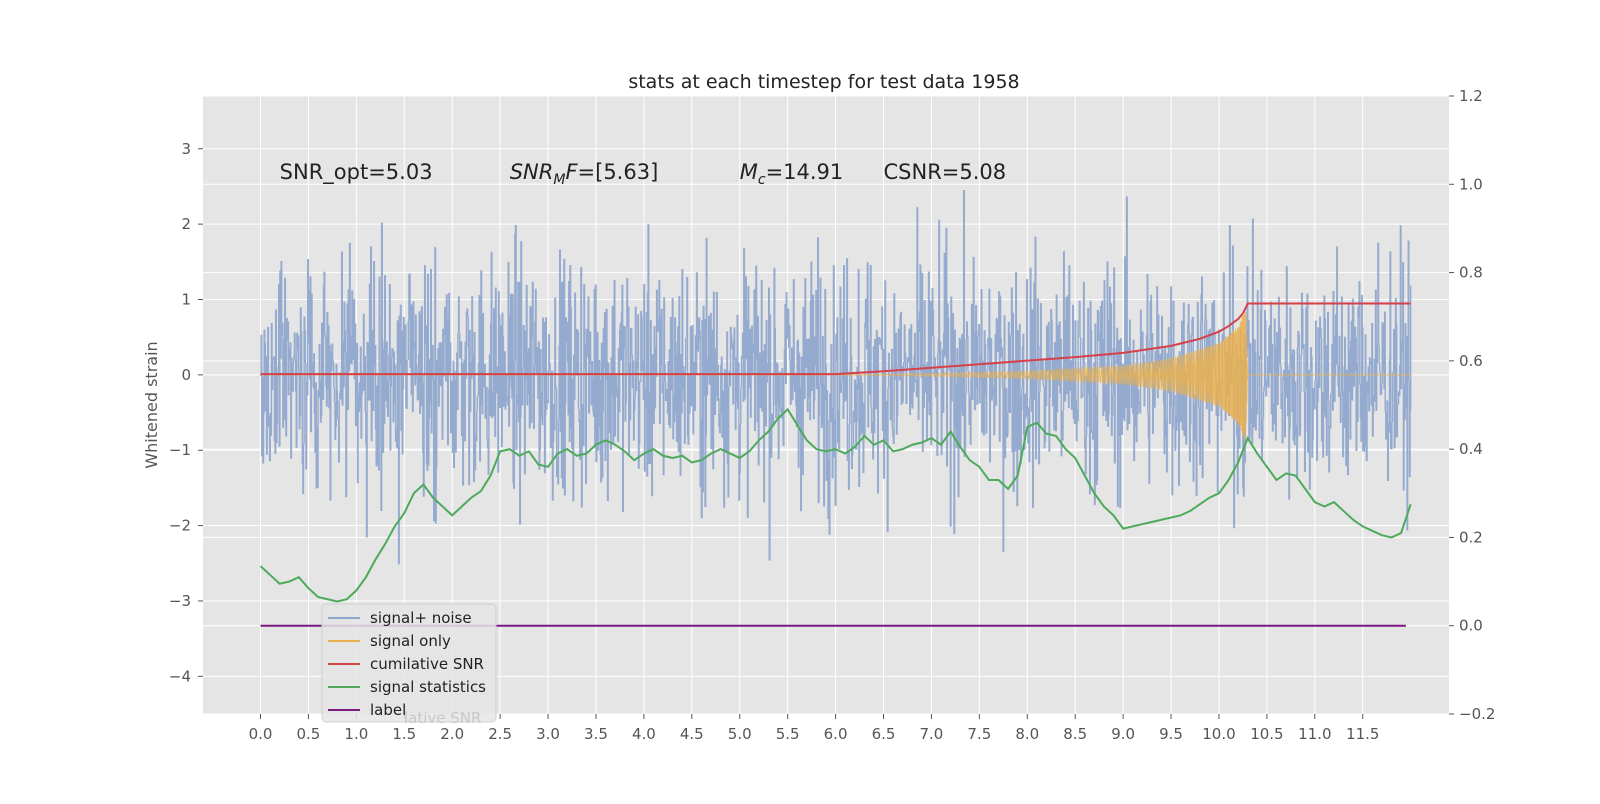 The width and height of the screenshot is (1600, 804). I want to click on cumilative-snr-line, so click(835, 339).